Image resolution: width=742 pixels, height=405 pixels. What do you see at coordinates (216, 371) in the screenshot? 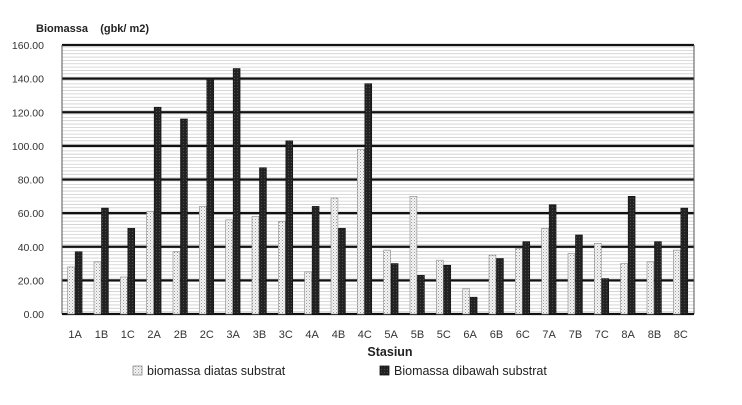
I see `legend-label-diatas: biomassa diatas substrat` at bounding box center [216, 371].